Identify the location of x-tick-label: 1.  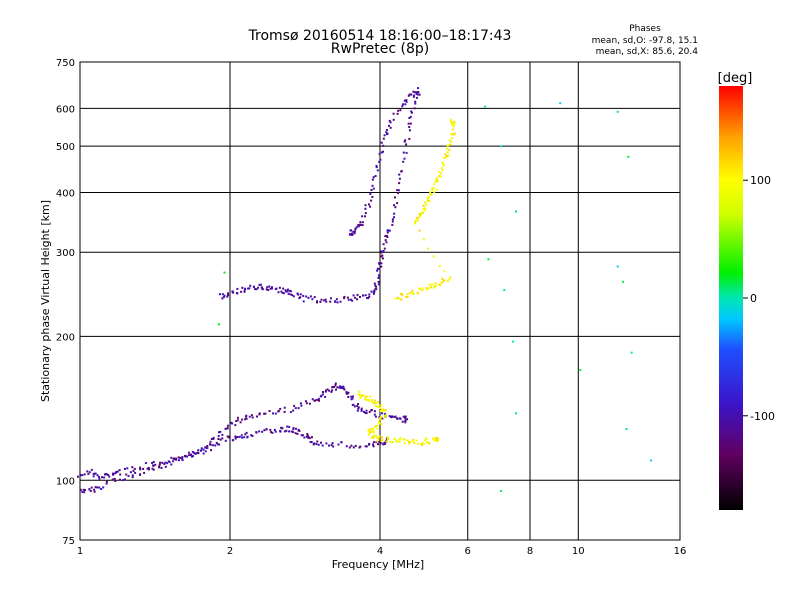
(80, 551).